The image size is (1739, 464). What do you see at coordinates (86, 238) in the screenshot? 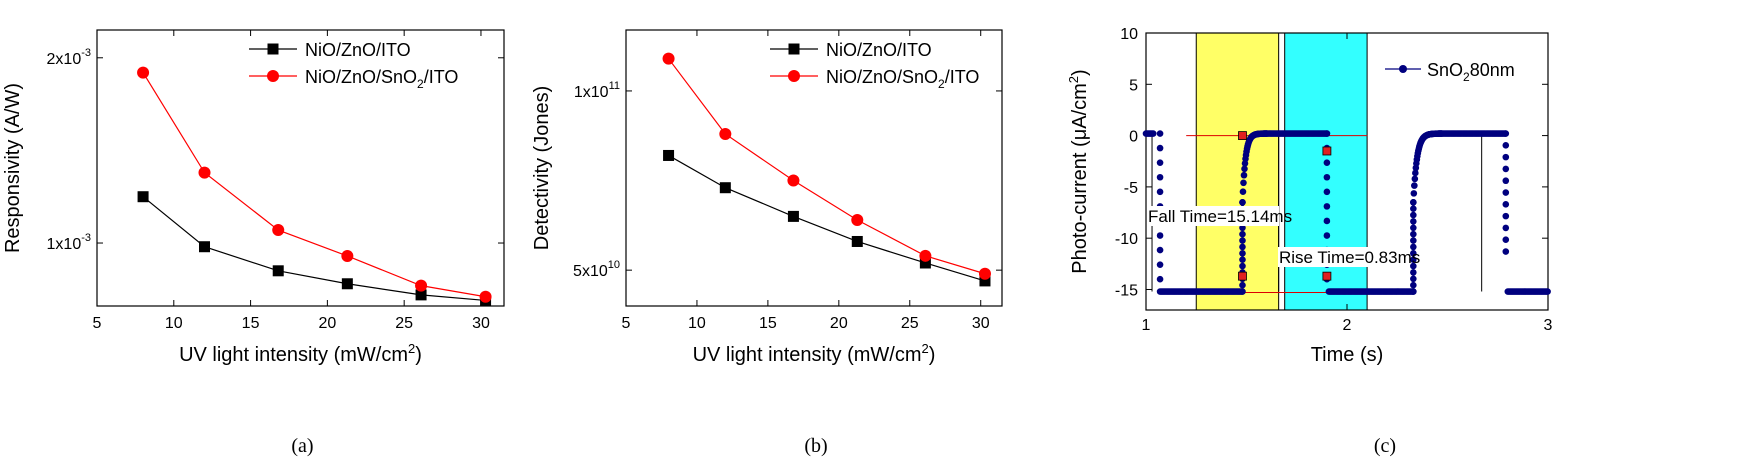
I see `panel-a-y-tick-label-exponent: -3` at bounding box center [86, 238].